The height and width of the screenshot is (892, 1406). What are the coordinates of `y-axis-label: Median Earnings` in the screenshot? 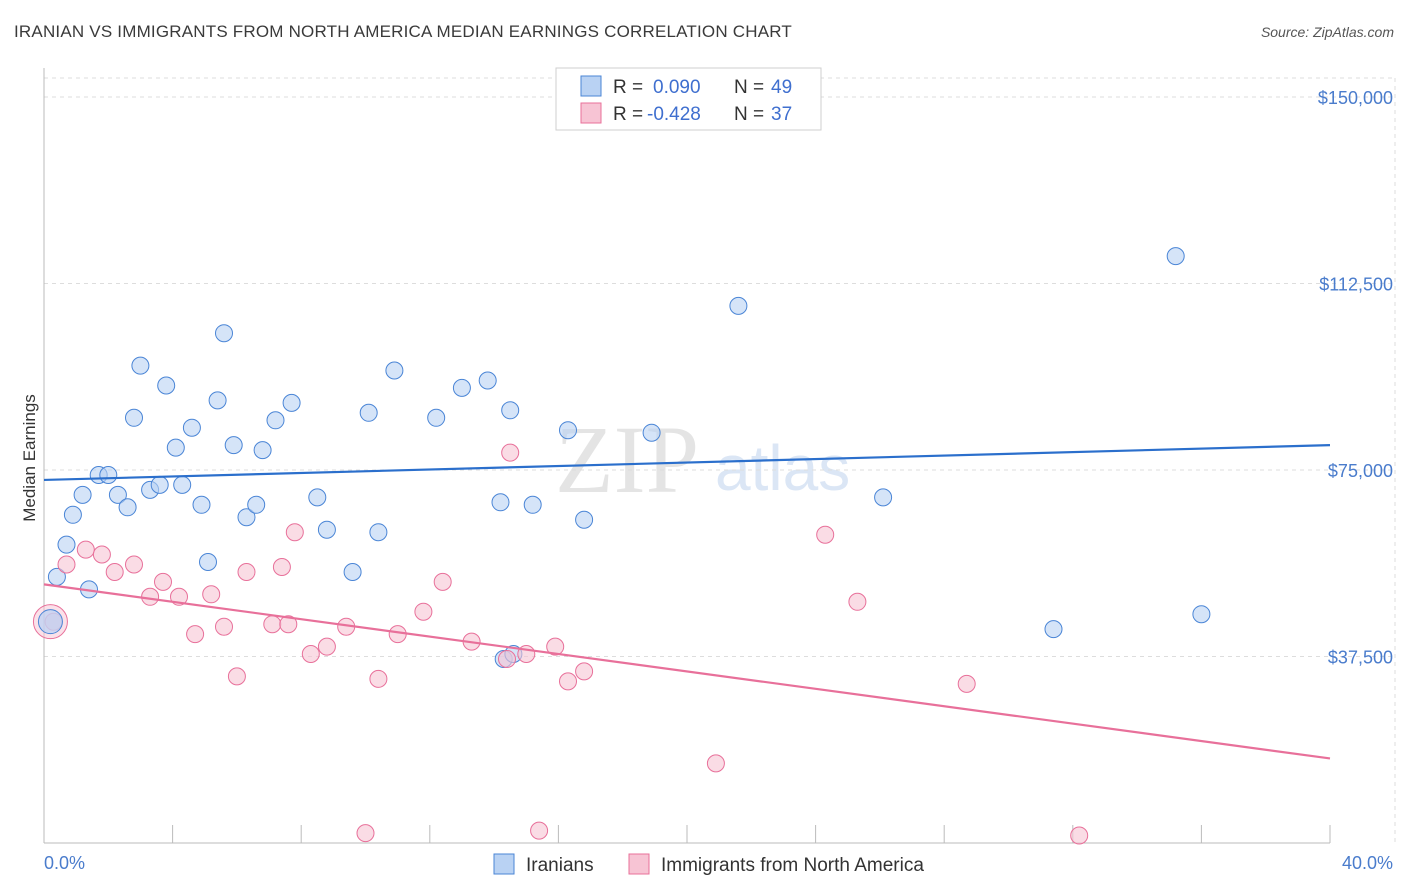 It's located at (29, 458).